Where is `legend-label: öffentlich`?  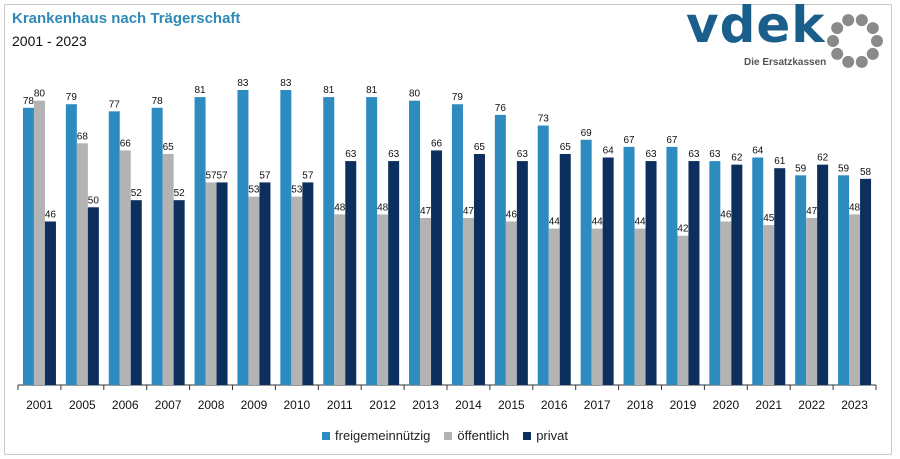 legend-label: öffentlich is located at coordinates (483, 435).